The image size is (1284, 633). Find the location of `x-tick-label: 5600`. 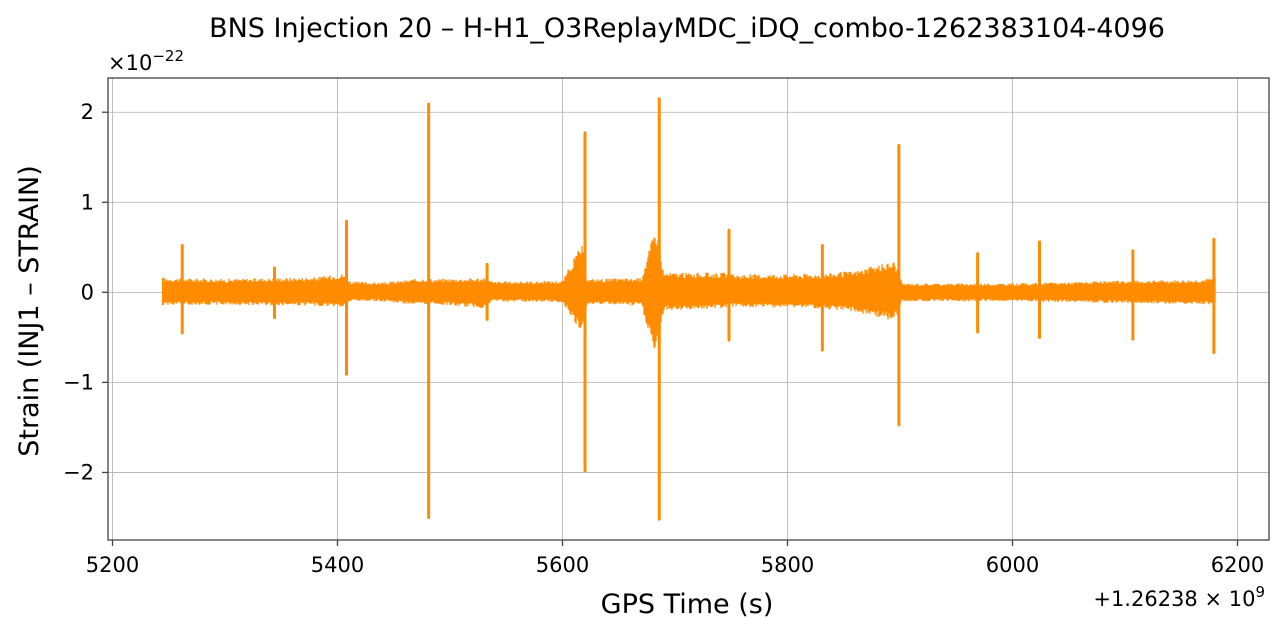

x-tick-label: 5600 is located at coordinates (562, 565).